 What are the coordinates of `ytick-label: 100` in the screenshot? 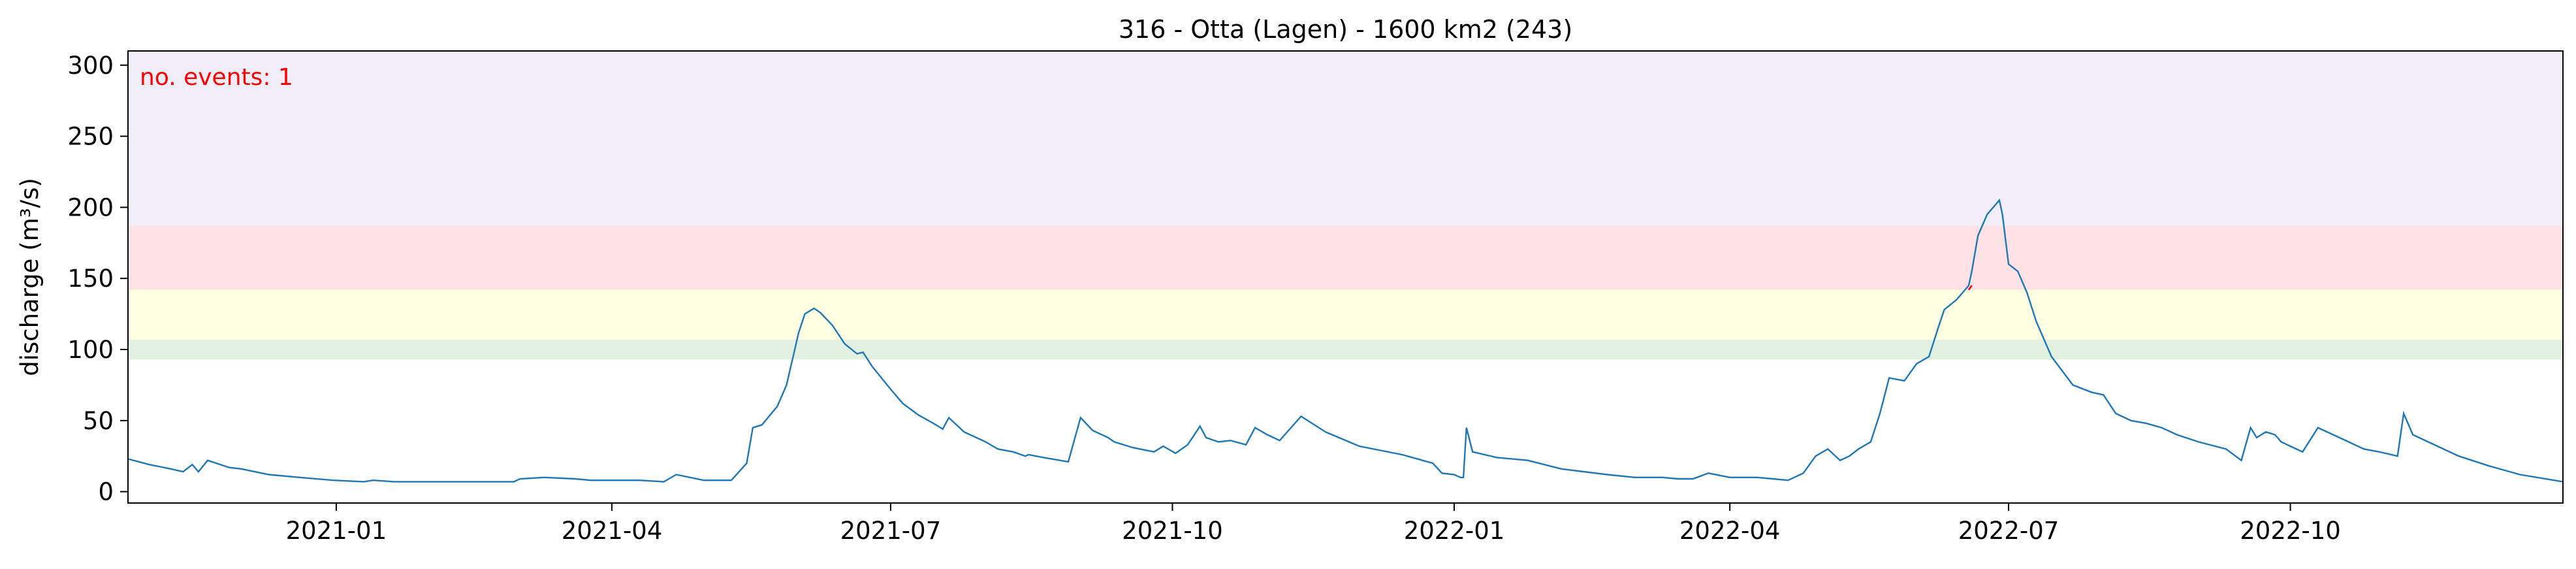 It's located at (91, 350).